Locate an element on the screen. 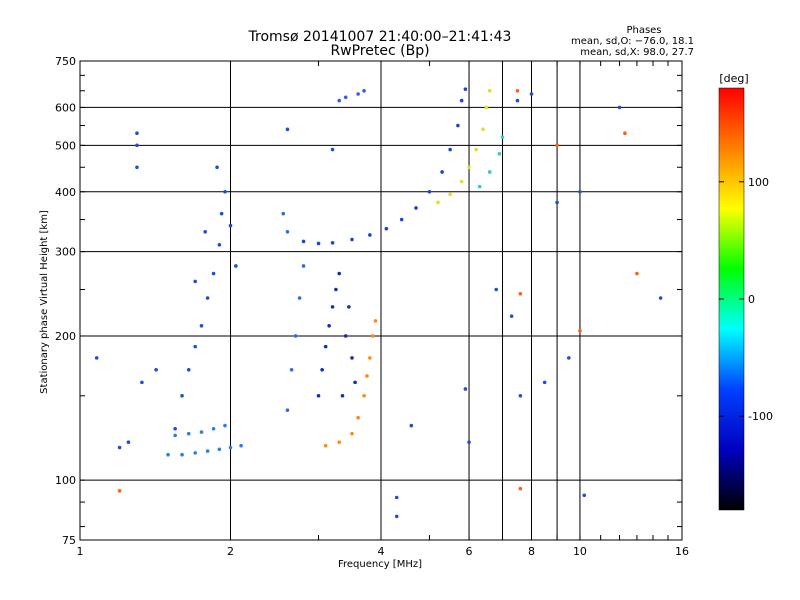 The image size is (800, 600). chart-title: Tromsø 20141007 21:40:00–21:41:43 is located at coordinates (380, 37).